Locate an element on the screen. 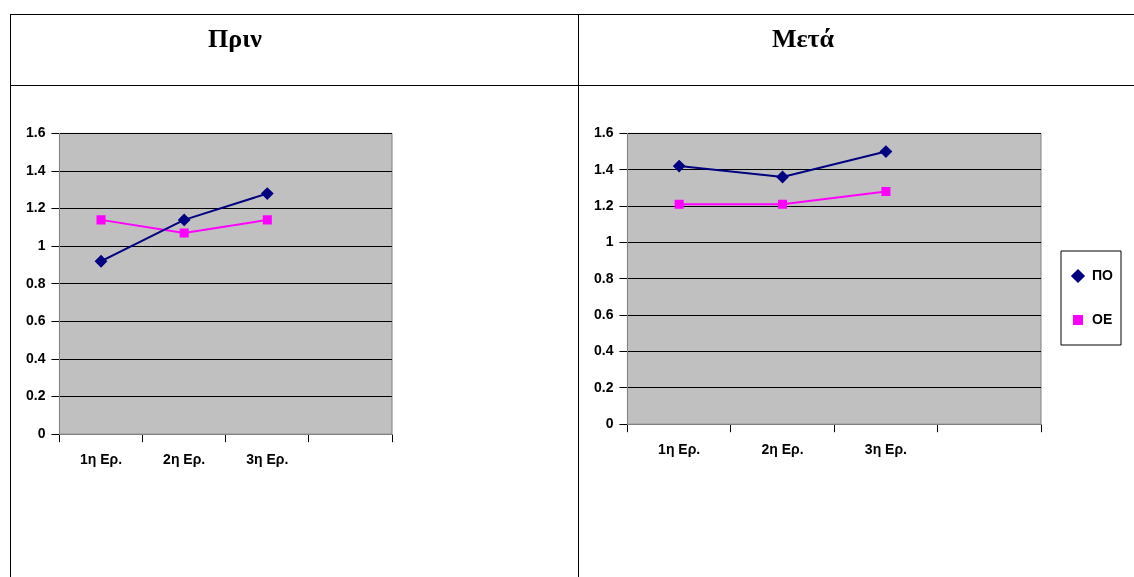 The image size is (1134, 577). legend-label: ΠΟ is located at coordinates (1103, 274).